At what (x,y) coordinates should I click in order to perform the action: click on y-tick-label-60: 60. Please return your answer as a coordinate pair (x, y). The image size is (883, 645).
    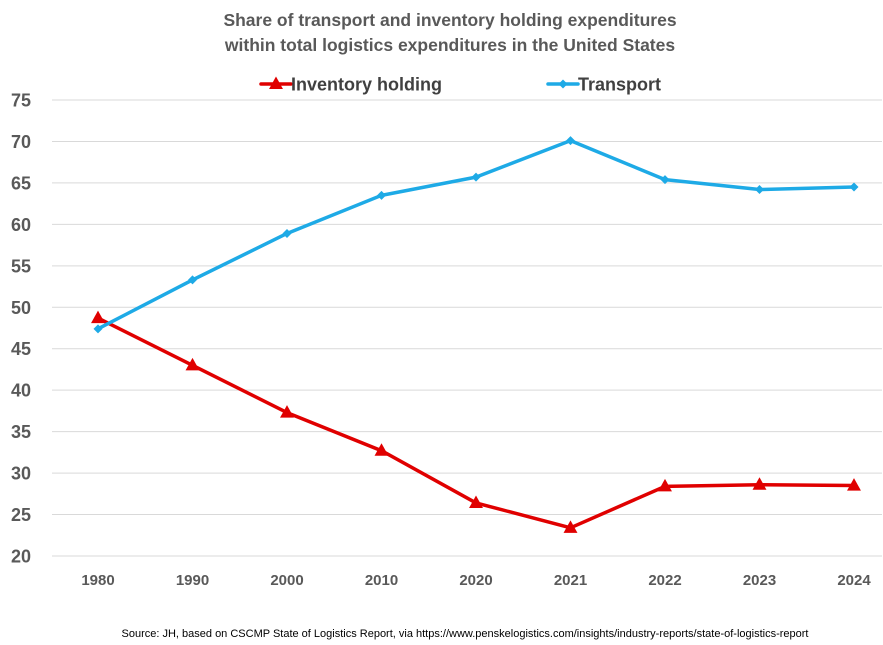
    Looking at the image, I should click on (21, 225).